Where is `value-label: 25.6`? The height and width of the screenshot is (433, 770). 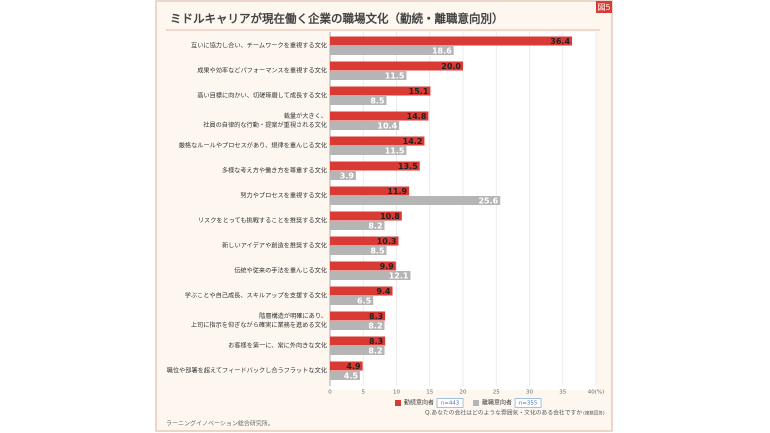 value-label: 25.6 is located at coordinates (488, 201).